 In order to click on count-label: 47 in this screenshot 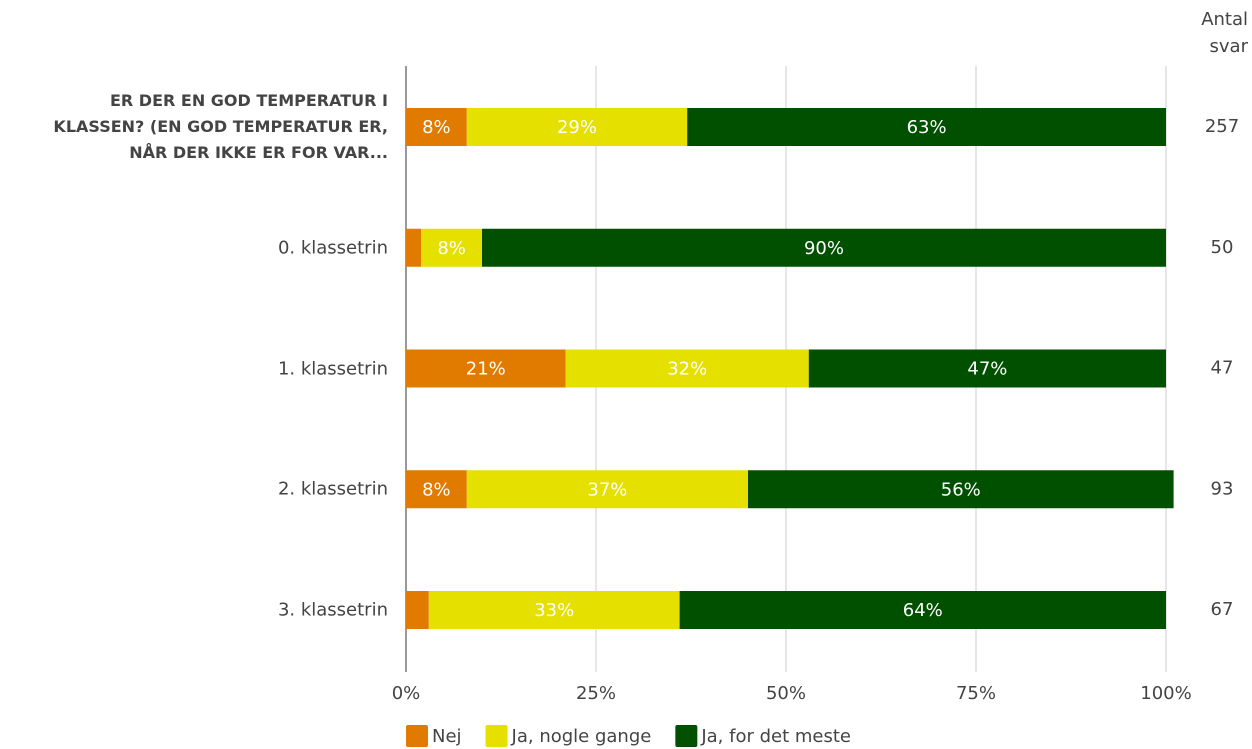, I will do `click(1222, 368)`.